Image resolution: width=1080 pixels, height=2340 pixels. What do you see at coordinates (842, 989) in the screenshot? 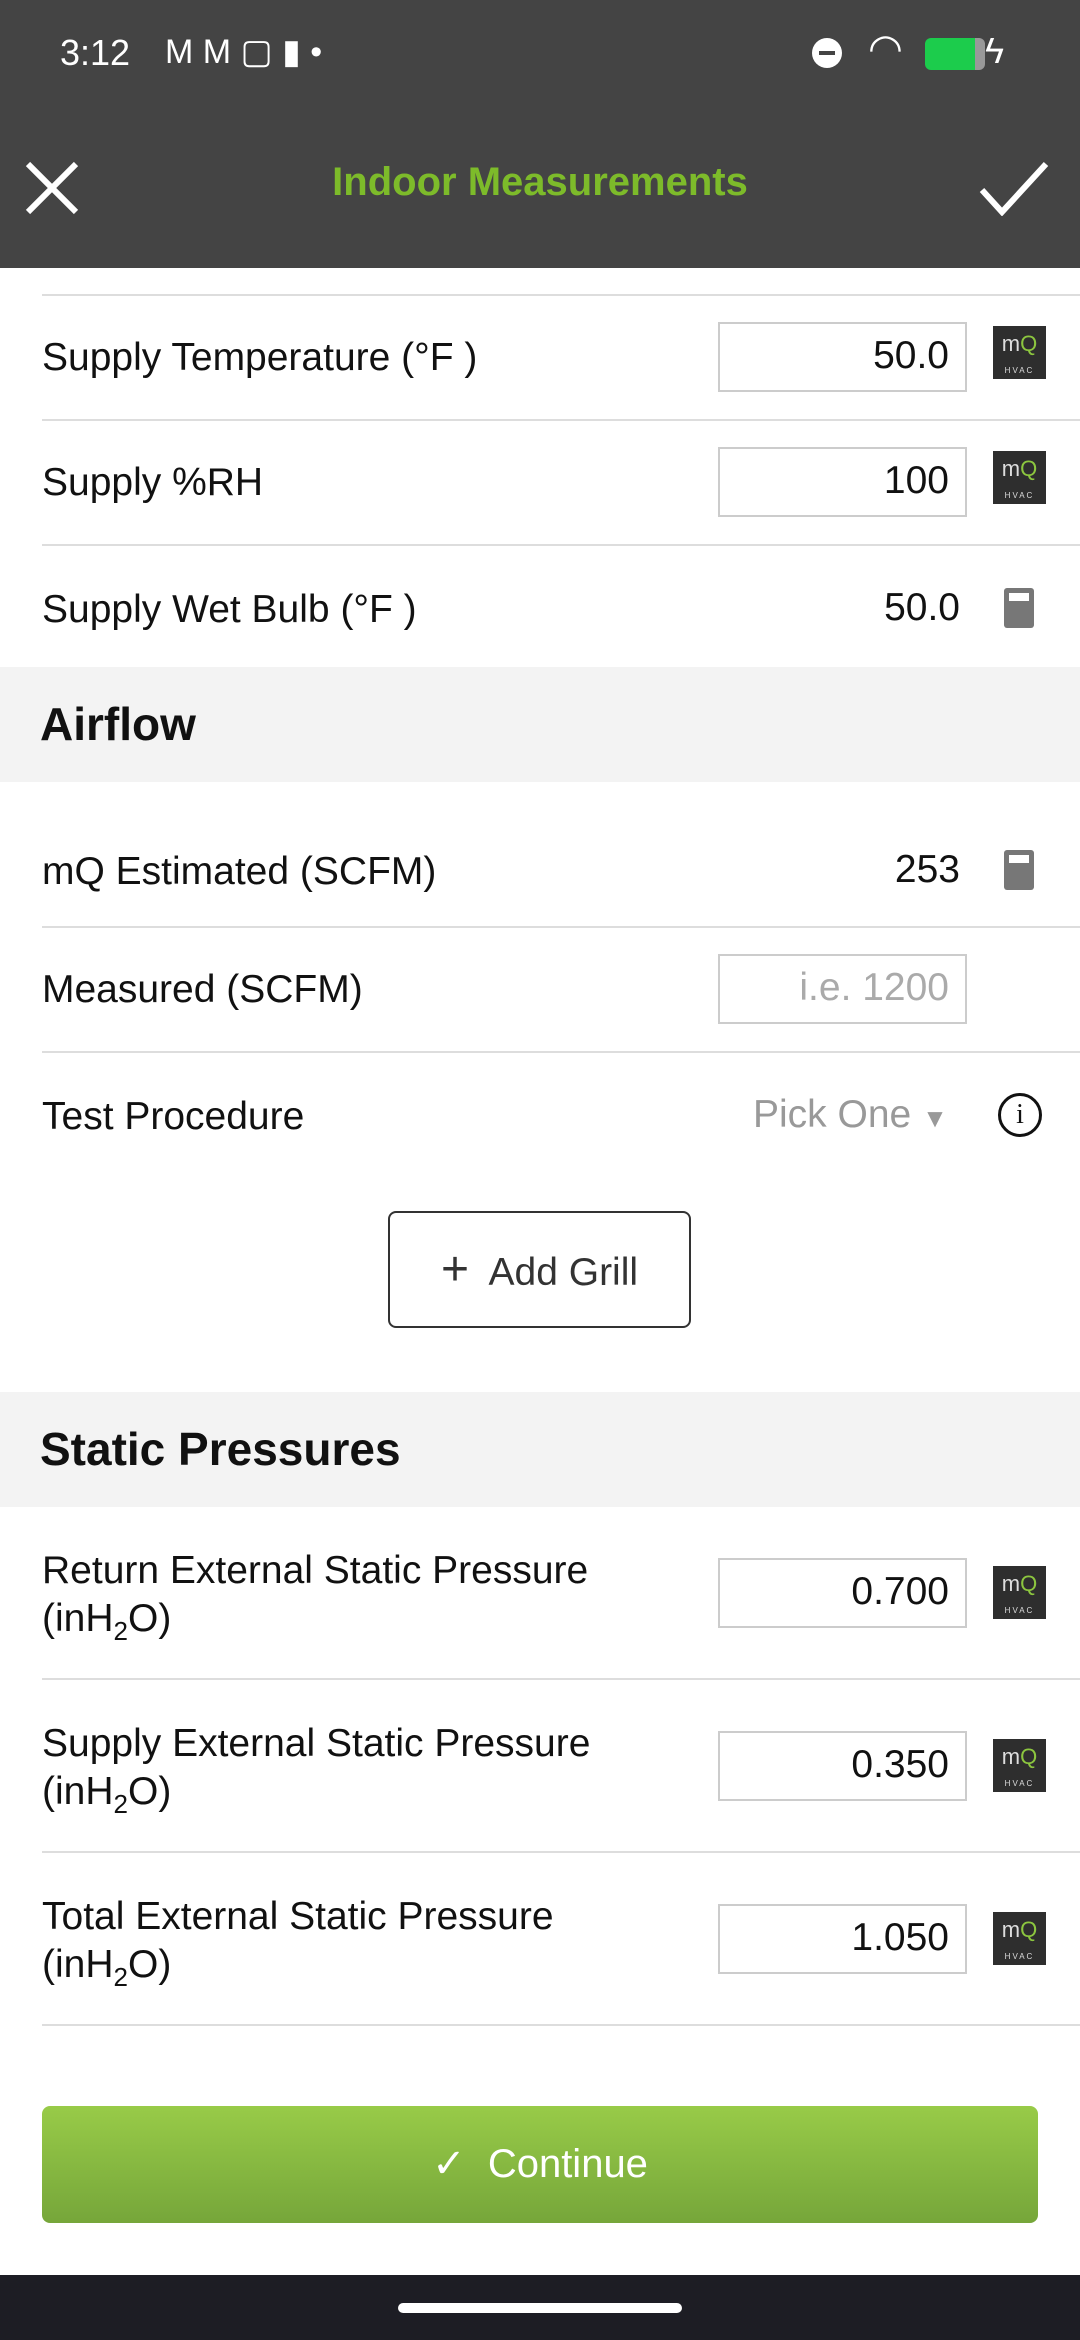
I see `measured-input: i.e. 1200` at bounding box center [842, 989].